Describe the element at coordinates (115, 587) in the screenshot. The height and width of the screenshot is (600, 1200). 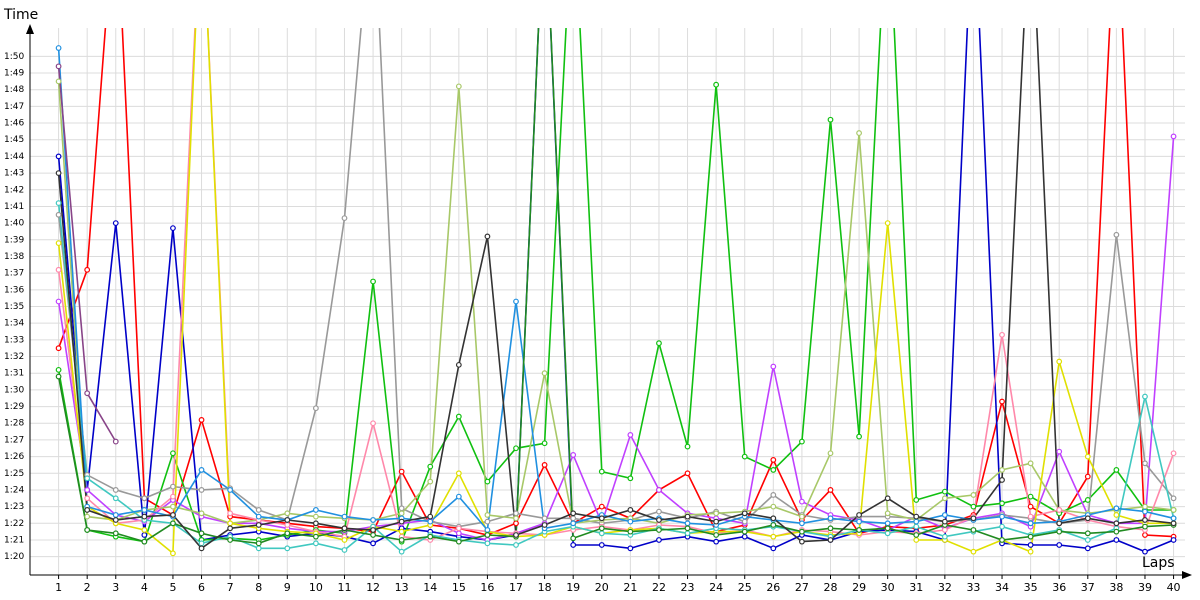
I see `x-tick-label: 3` at that location.